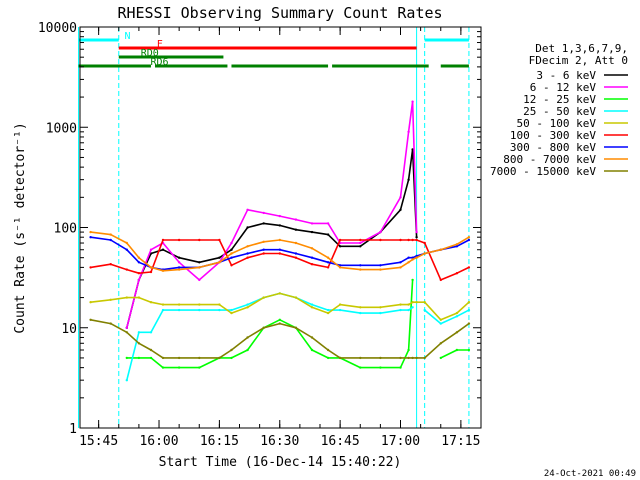 The image size is (640, 480). Describe the element at coordinates (549, 159) in the screenshot. I see `legend-entry-label: 800 - 7000 keV` at that location.